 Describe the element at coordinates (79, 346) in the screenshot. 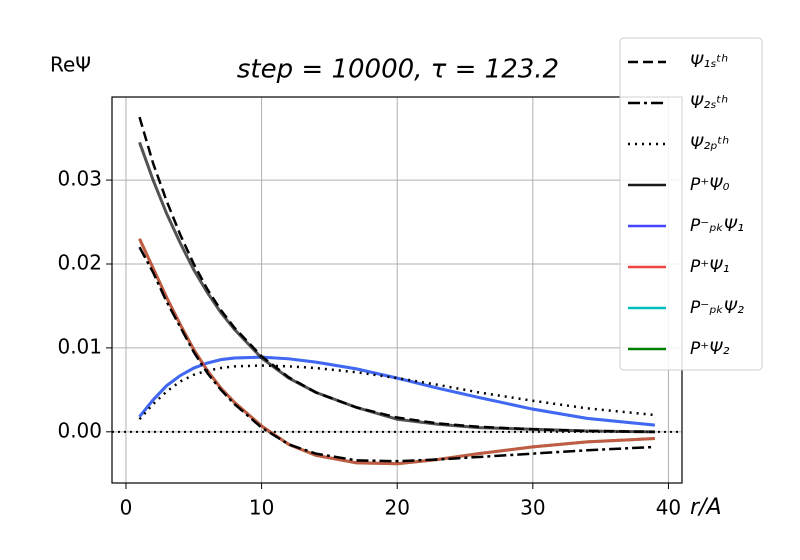

I see `y-tick-label: 0.01` at that location.